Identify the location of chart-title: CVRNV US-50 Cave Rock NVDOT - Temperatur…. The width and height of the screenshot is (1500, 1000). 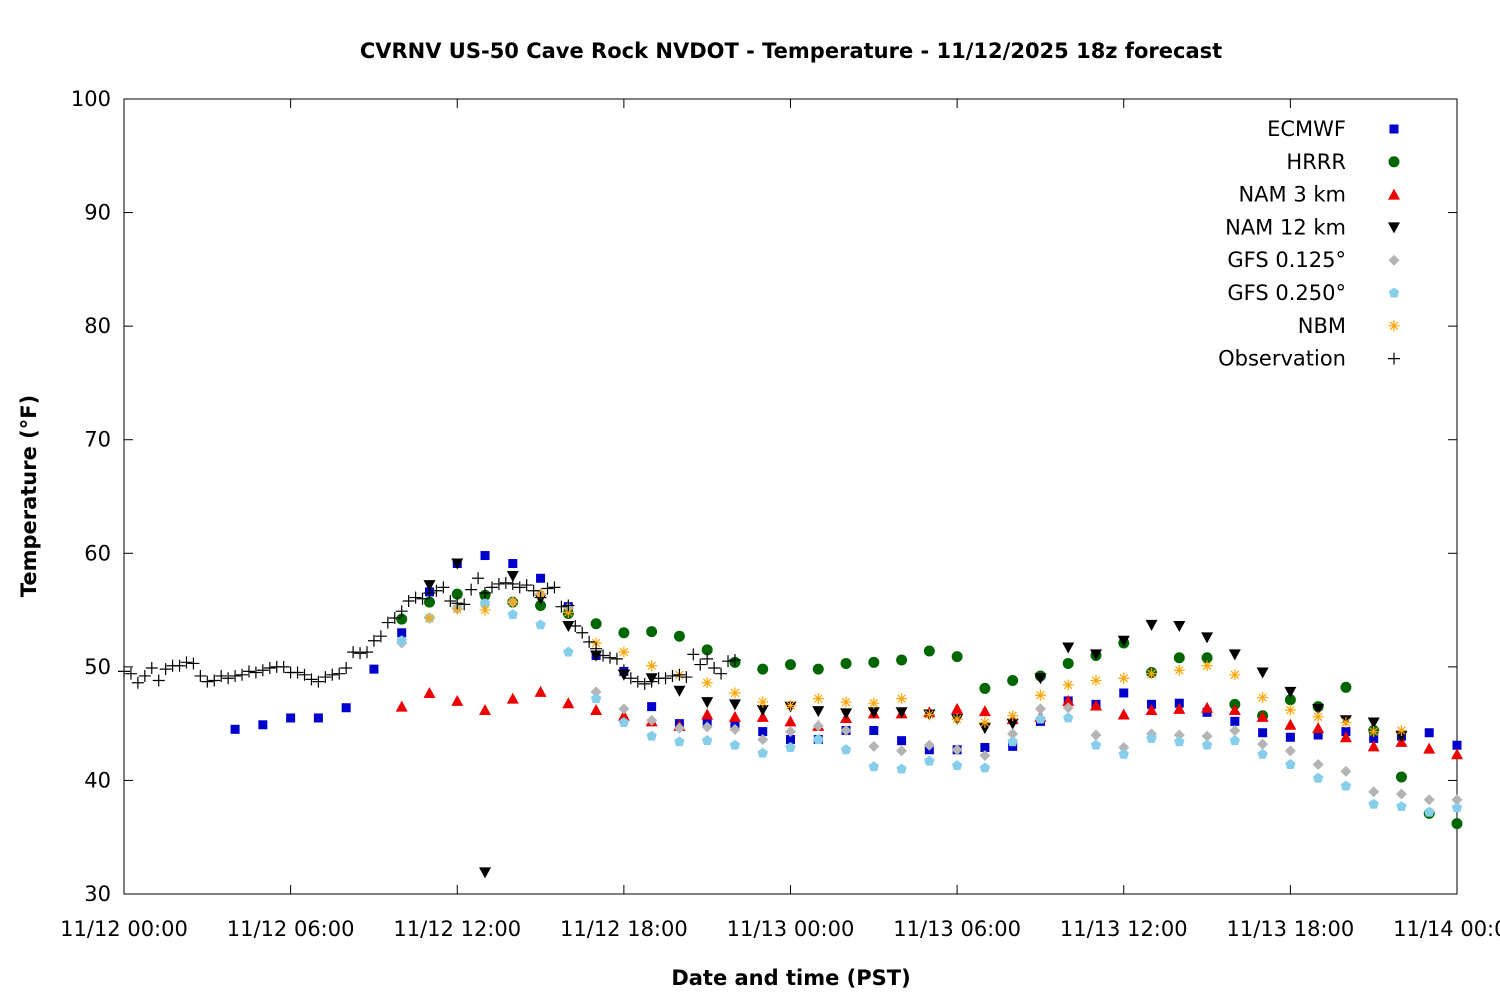
(791, 51).